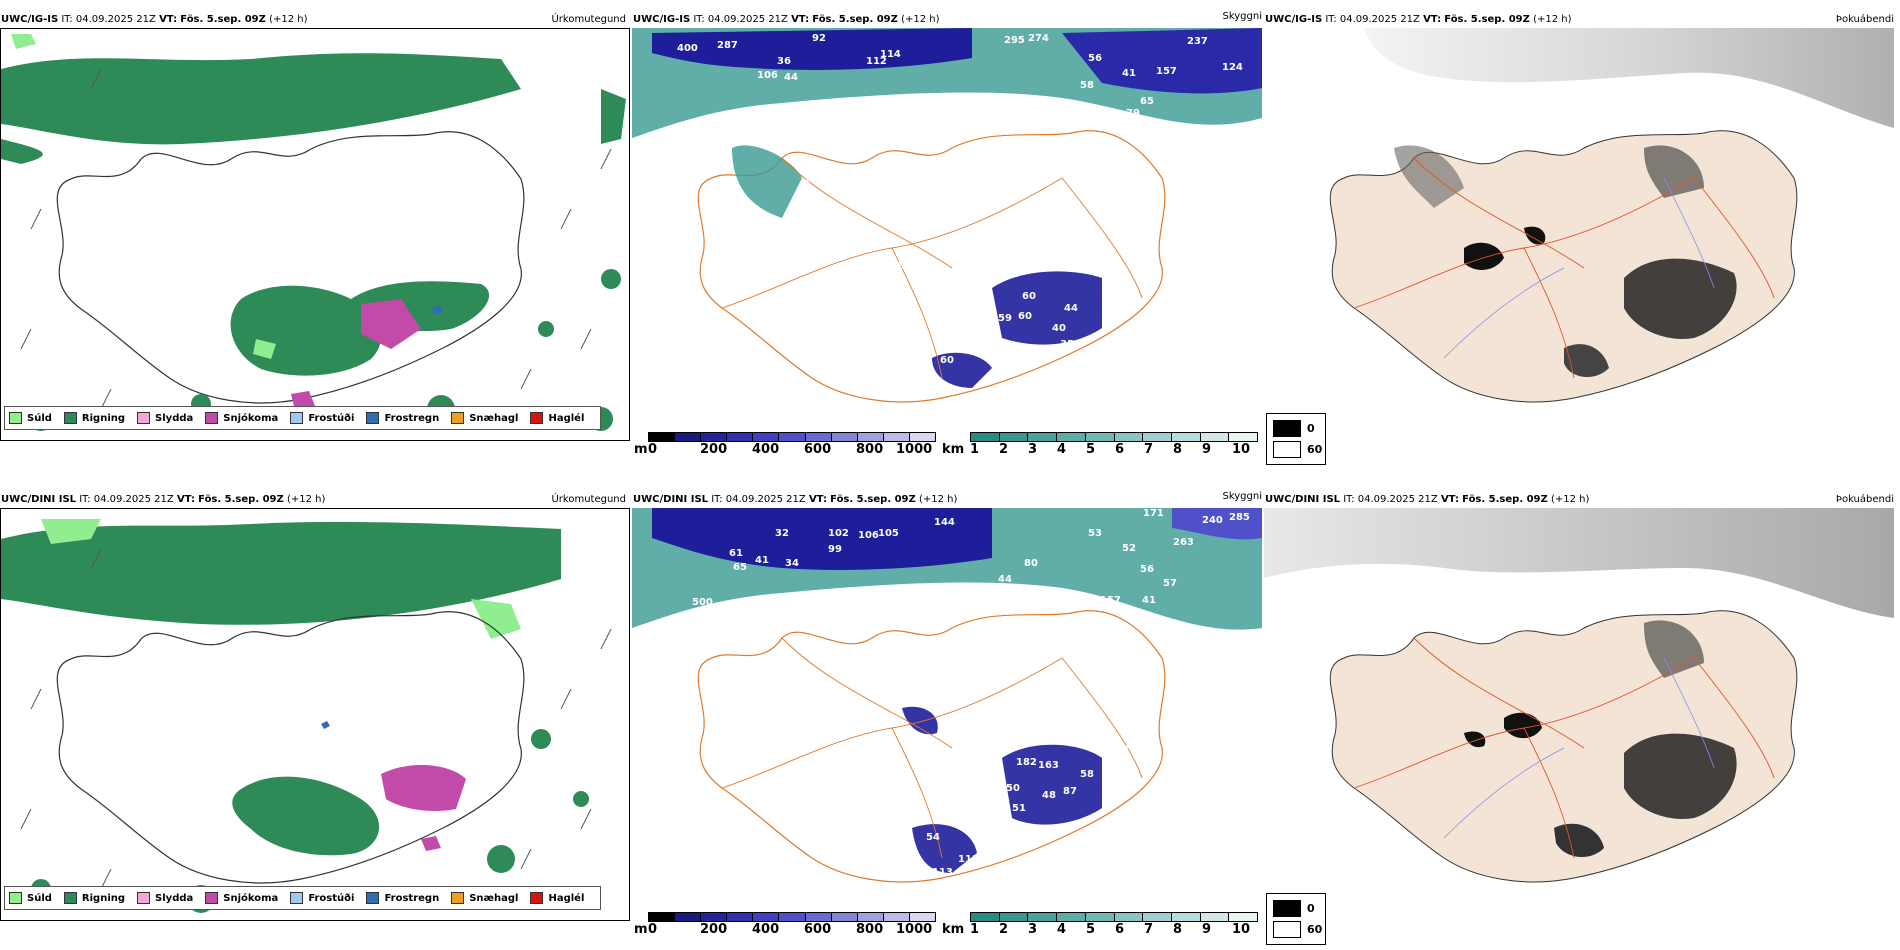  Describe the element at coordinates (325, 725) in the screenshot. I see `freezing-rain-area` at that location.